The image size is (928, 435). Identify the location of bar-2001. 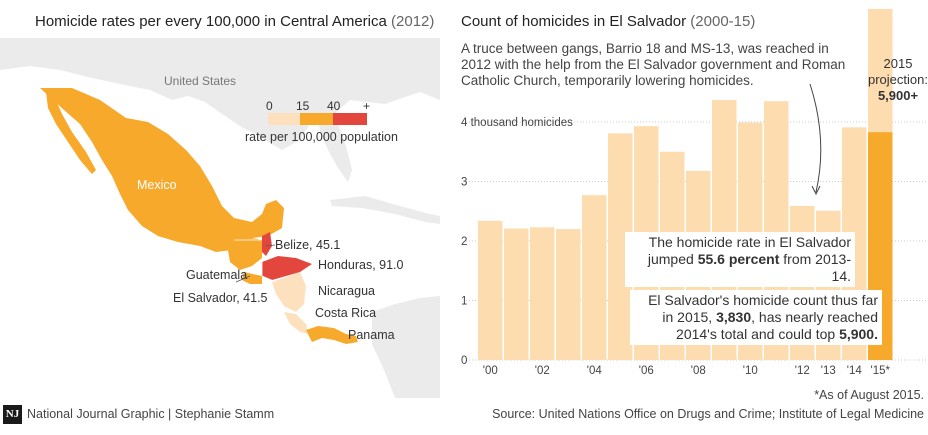
(516, 294).